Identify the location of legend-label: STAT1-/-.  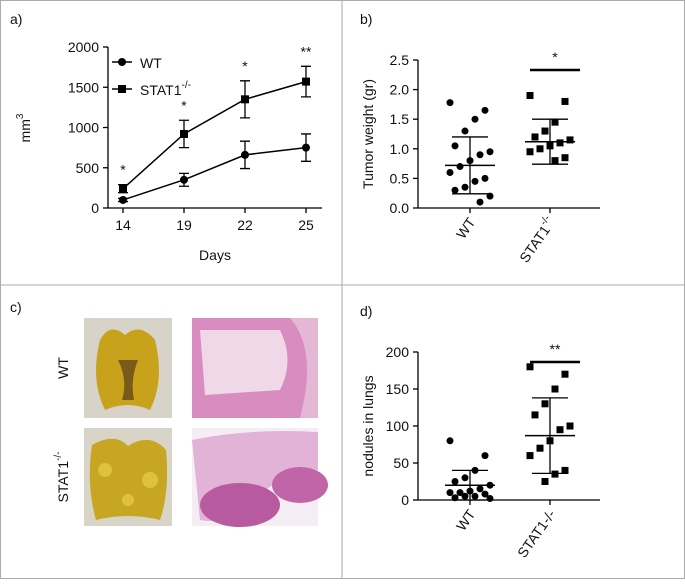
(165, 89).